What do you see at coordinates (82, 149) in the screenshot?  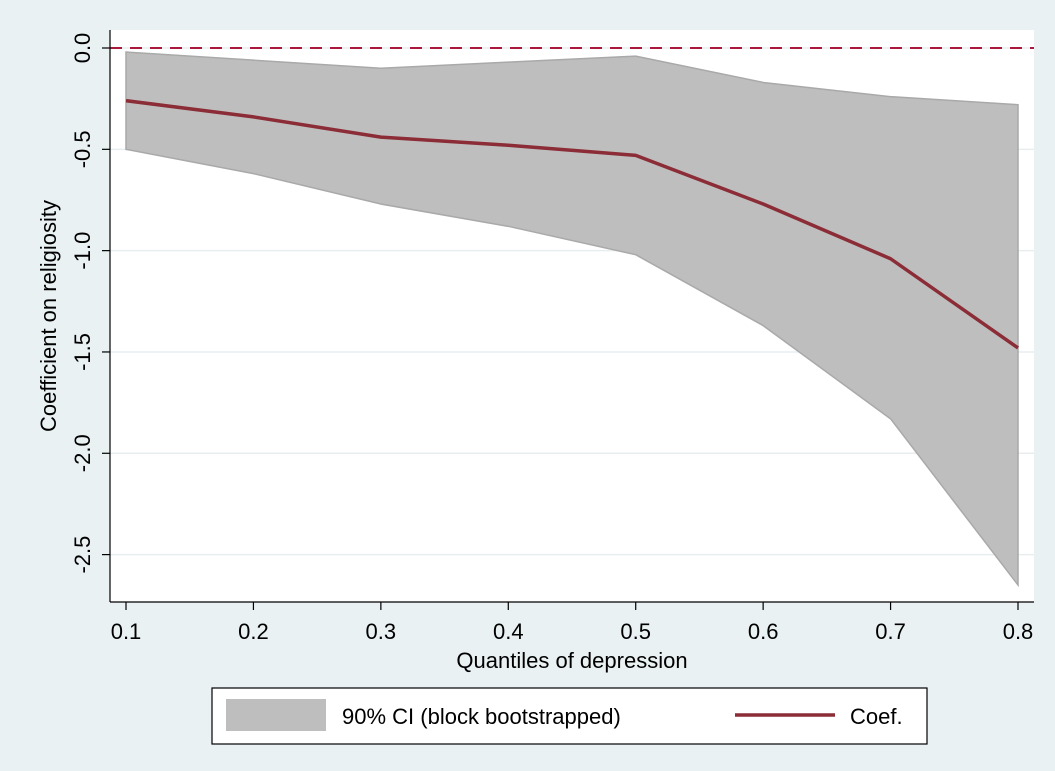 I see `y-tick-label: -0.5` at bounding box center [82, 149].